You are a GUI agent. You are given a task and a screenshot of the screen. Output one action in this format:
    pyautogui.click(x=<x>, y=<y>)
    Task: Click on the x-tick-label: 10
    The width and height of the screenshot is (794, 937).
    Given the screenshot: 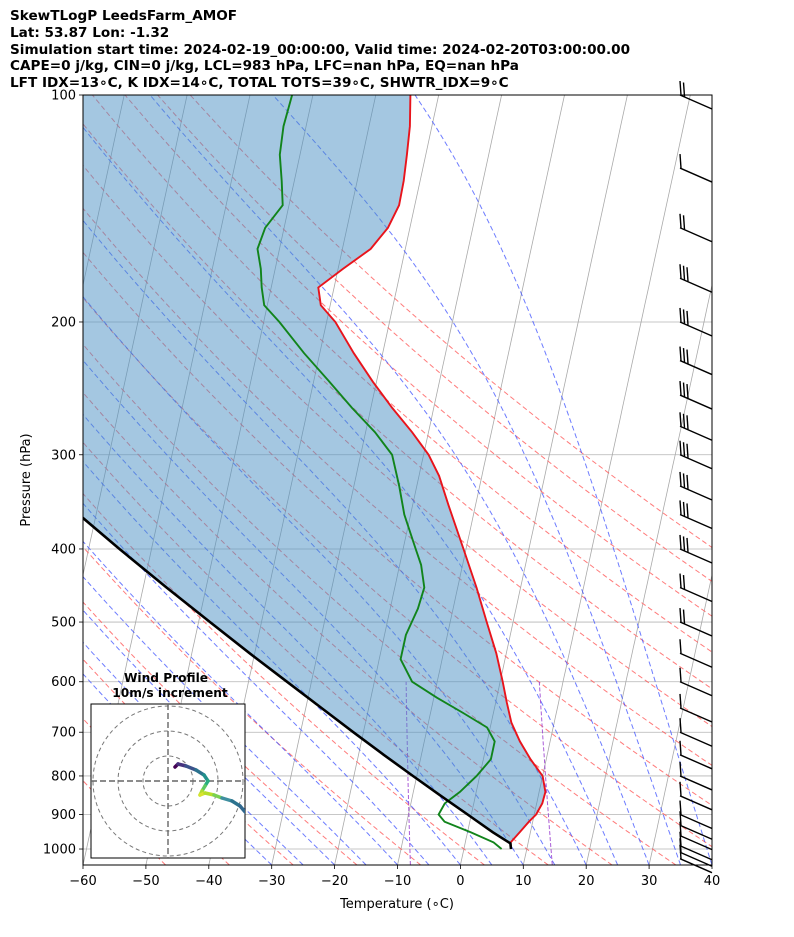 What is the action you would take?
    pyautogui.click(x=523, y=881)
    